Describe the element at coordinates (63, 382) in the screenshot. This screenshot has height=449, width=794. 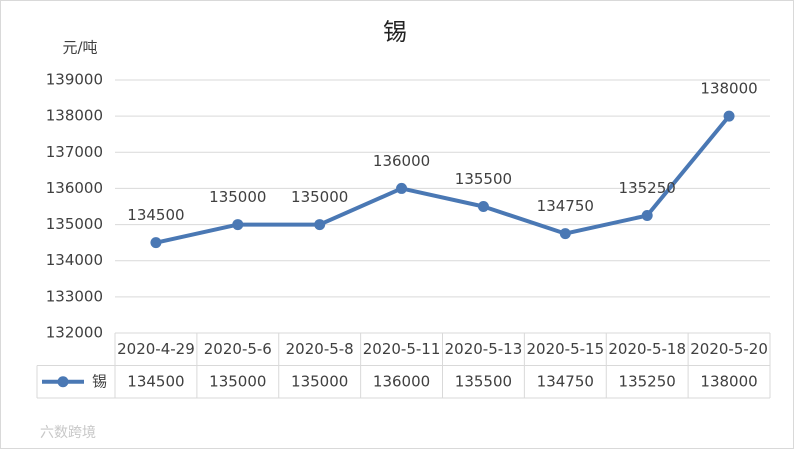
I see `legend-marker` at that location.